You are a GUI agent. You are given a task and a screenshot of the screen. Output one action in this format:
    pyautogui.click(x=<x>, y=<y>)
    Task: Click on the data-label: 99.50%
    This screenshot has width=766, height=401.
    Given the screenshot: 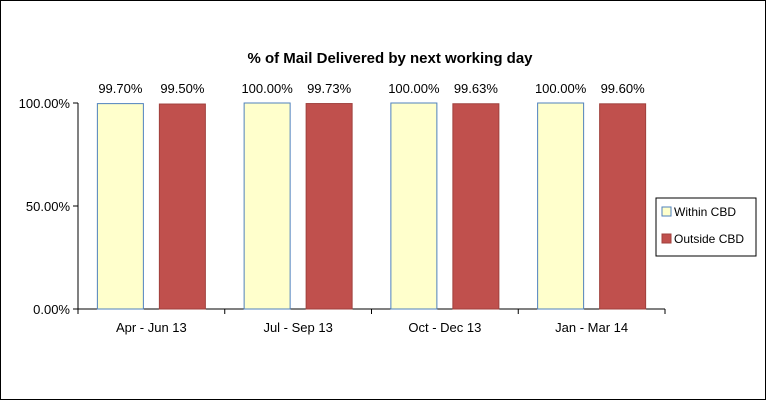 What is the action you would take?
    pyautogui.click(x=182, y=88)
    